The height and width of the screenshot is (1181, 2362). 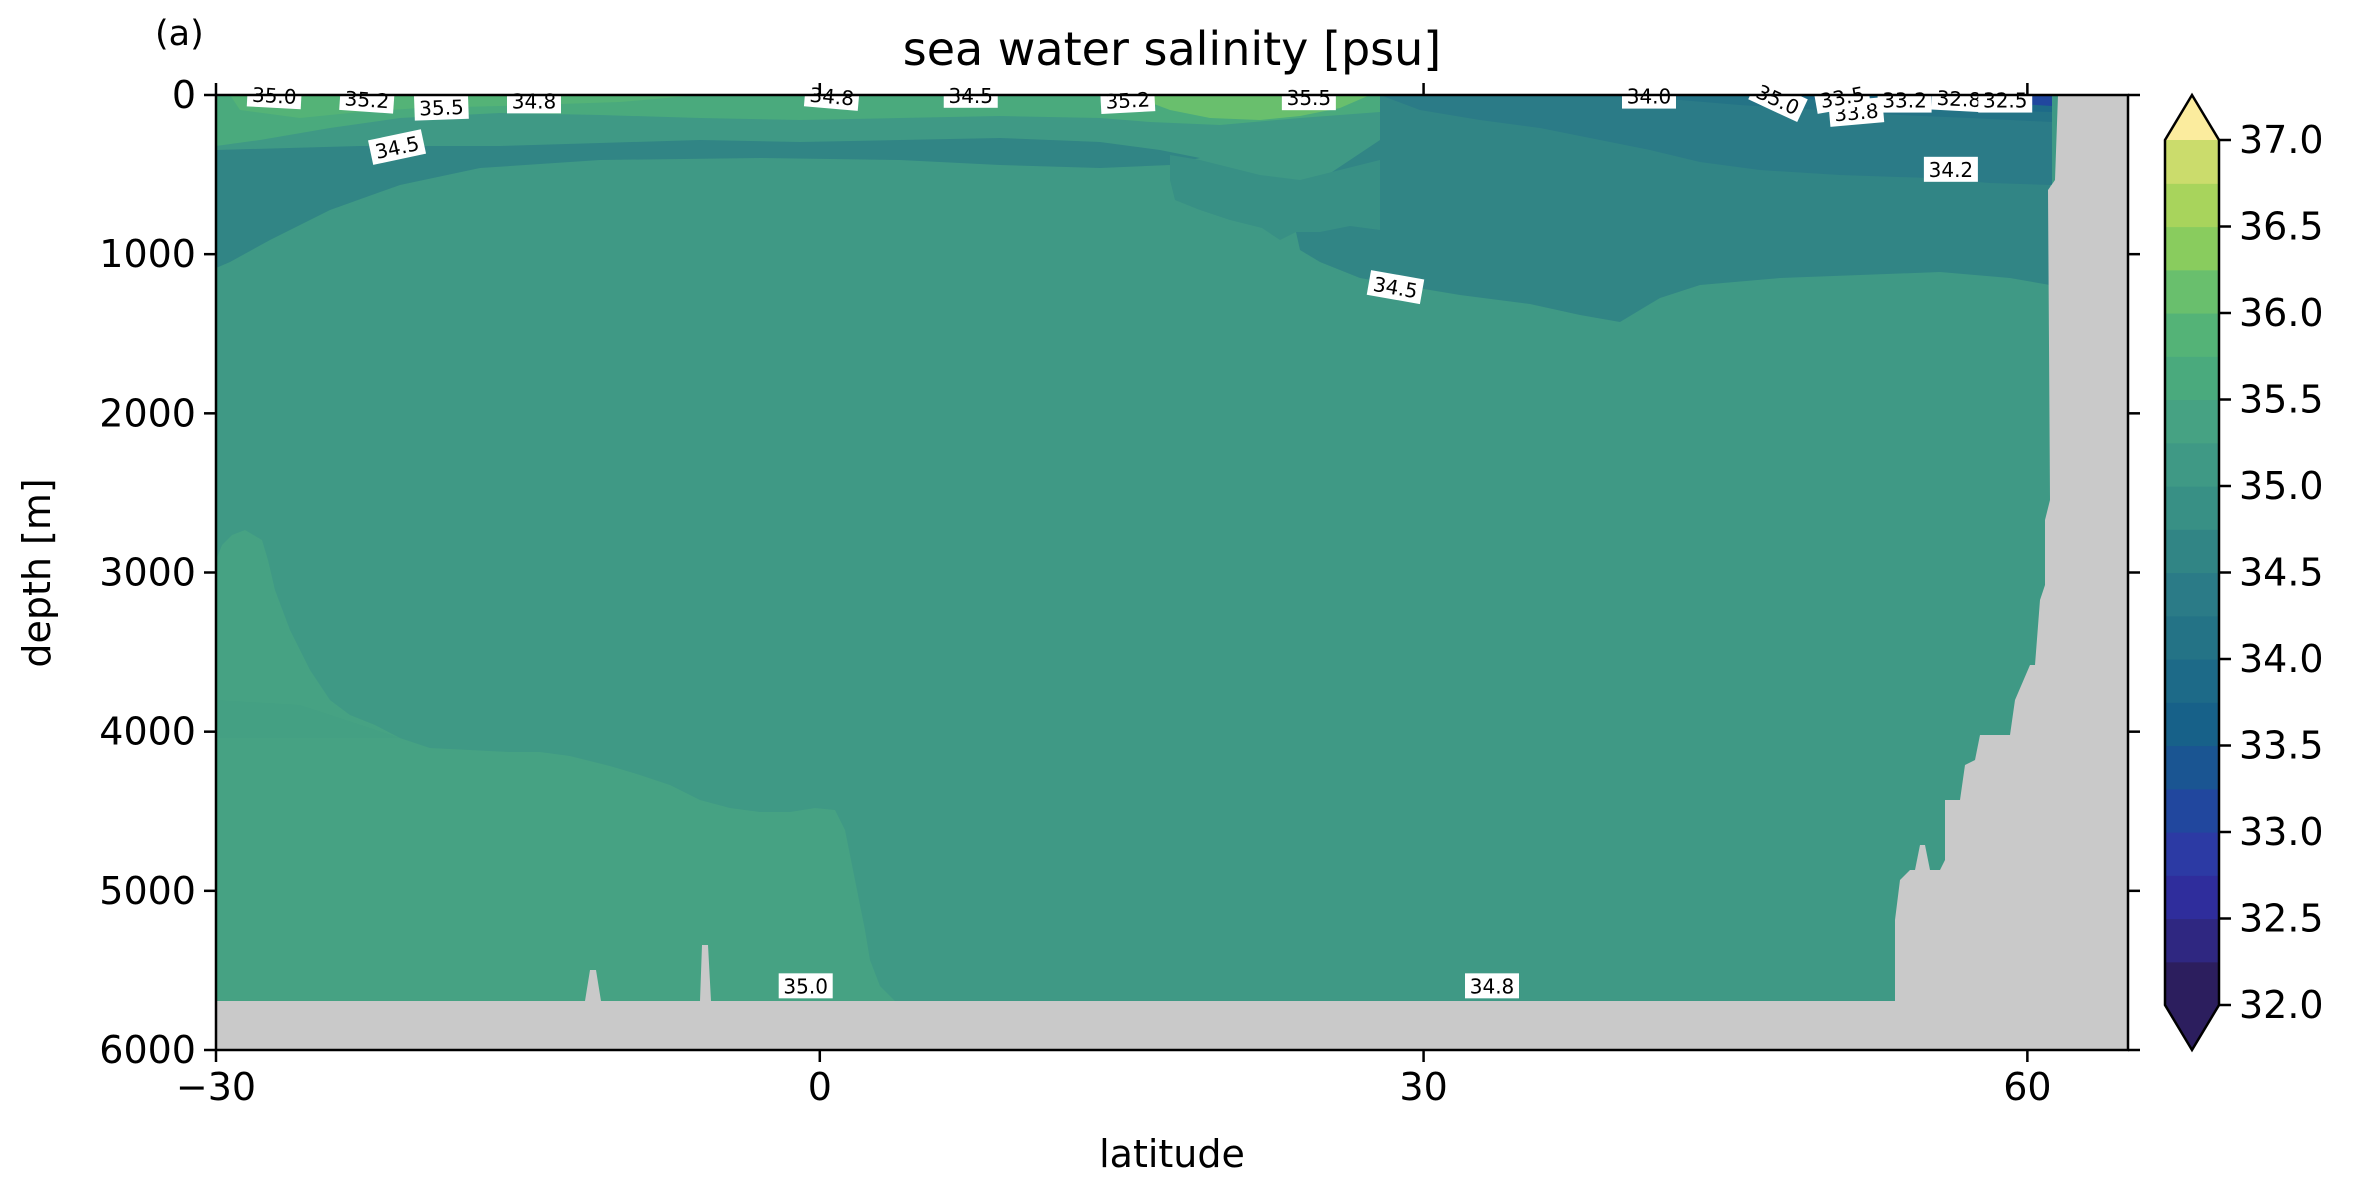 I want to click on y-tick-label: 6000, so click(x=147, y=1050).